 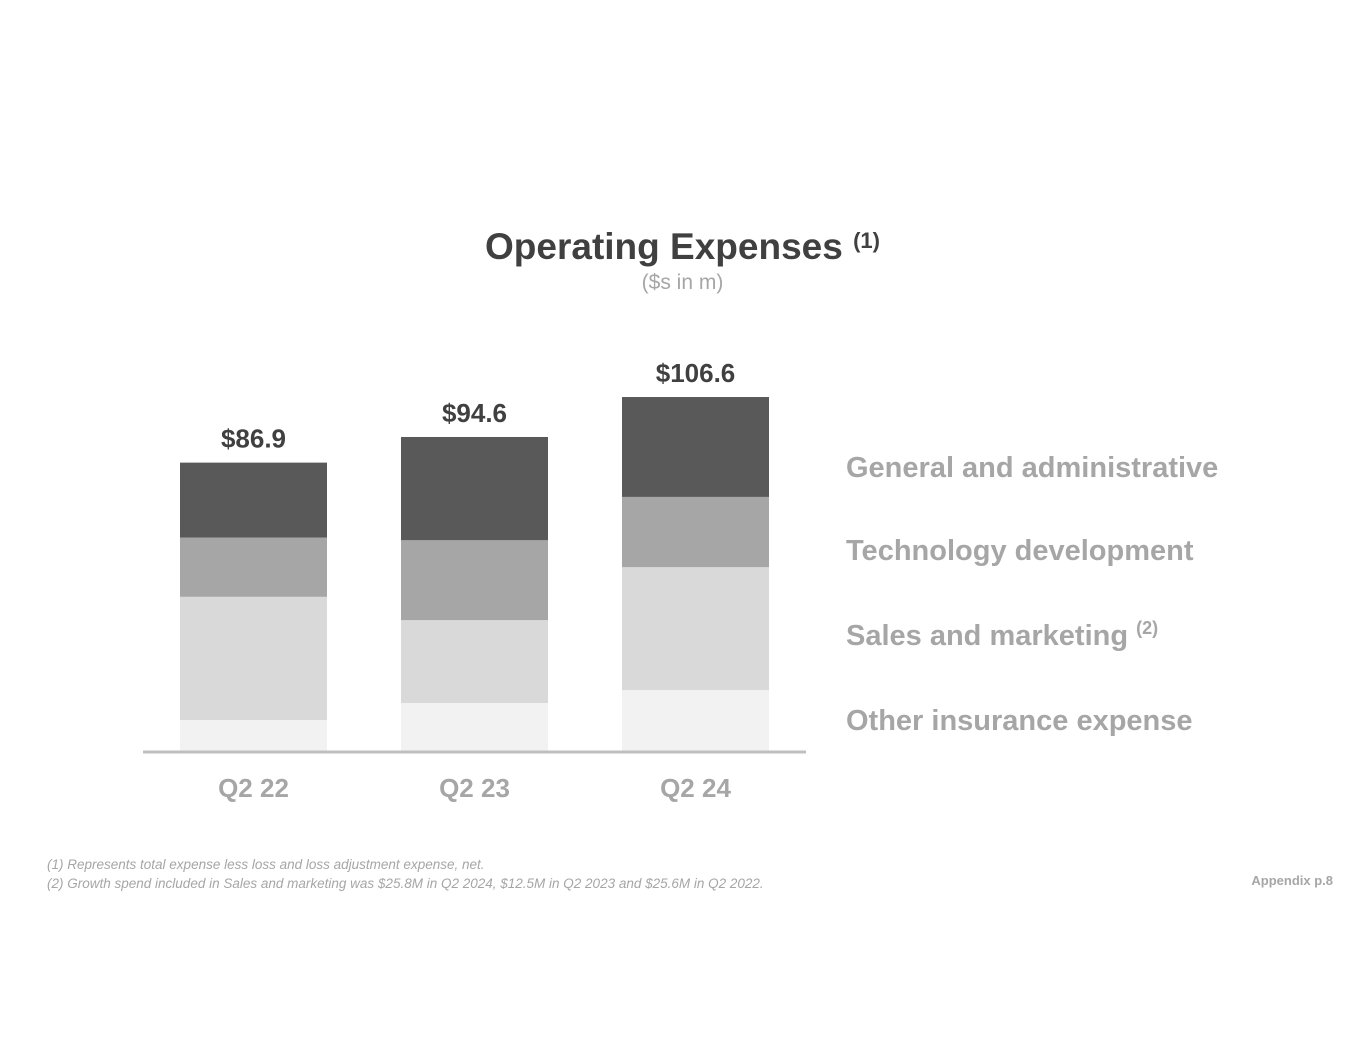 What do you see at coordinates (253, 439) in the screenshot?
I see `total-label: $86.9` at bounding box center [253, 439].